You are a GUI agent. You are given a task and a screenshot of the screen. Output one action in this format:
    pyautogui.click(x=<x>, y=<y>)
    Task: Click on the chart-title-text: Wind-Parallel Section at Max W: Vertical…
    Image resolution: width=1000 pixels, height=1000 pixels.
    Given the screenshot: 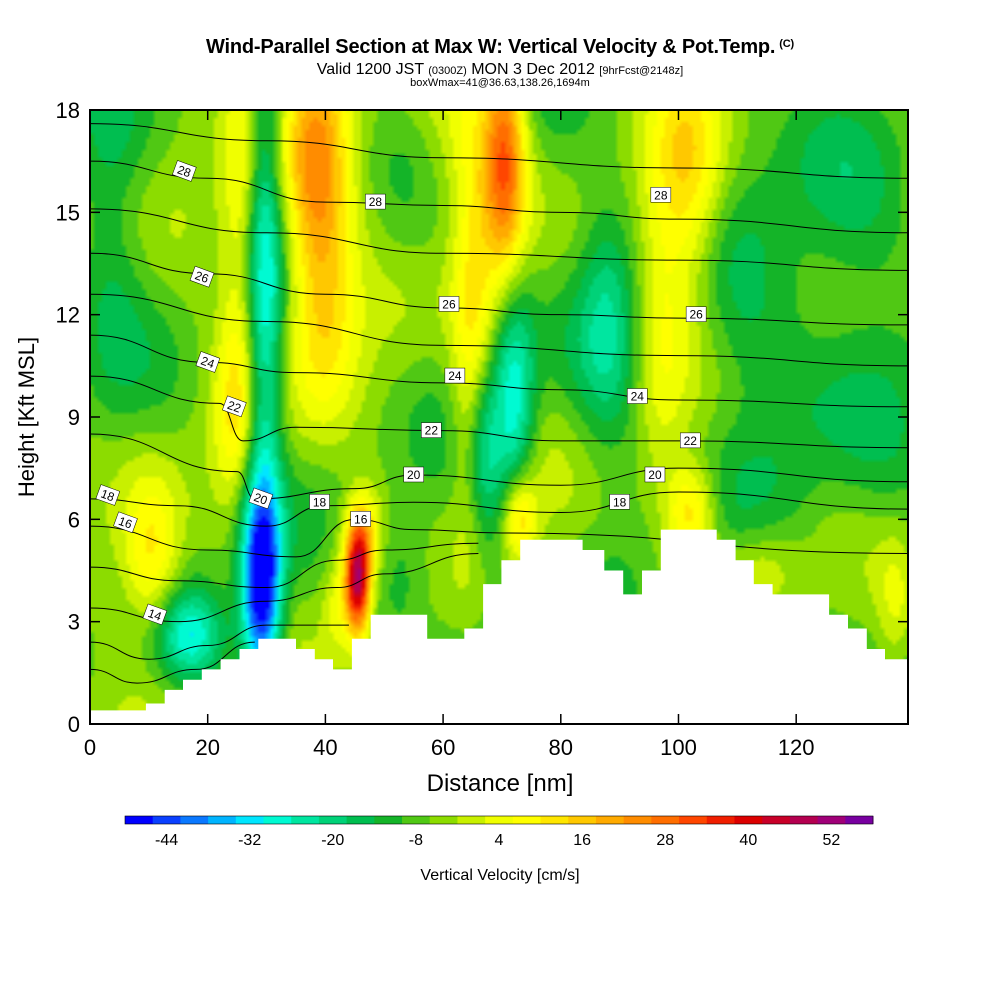 What is the action you would take?
    pyautogui.click(x=491, y=47)
    